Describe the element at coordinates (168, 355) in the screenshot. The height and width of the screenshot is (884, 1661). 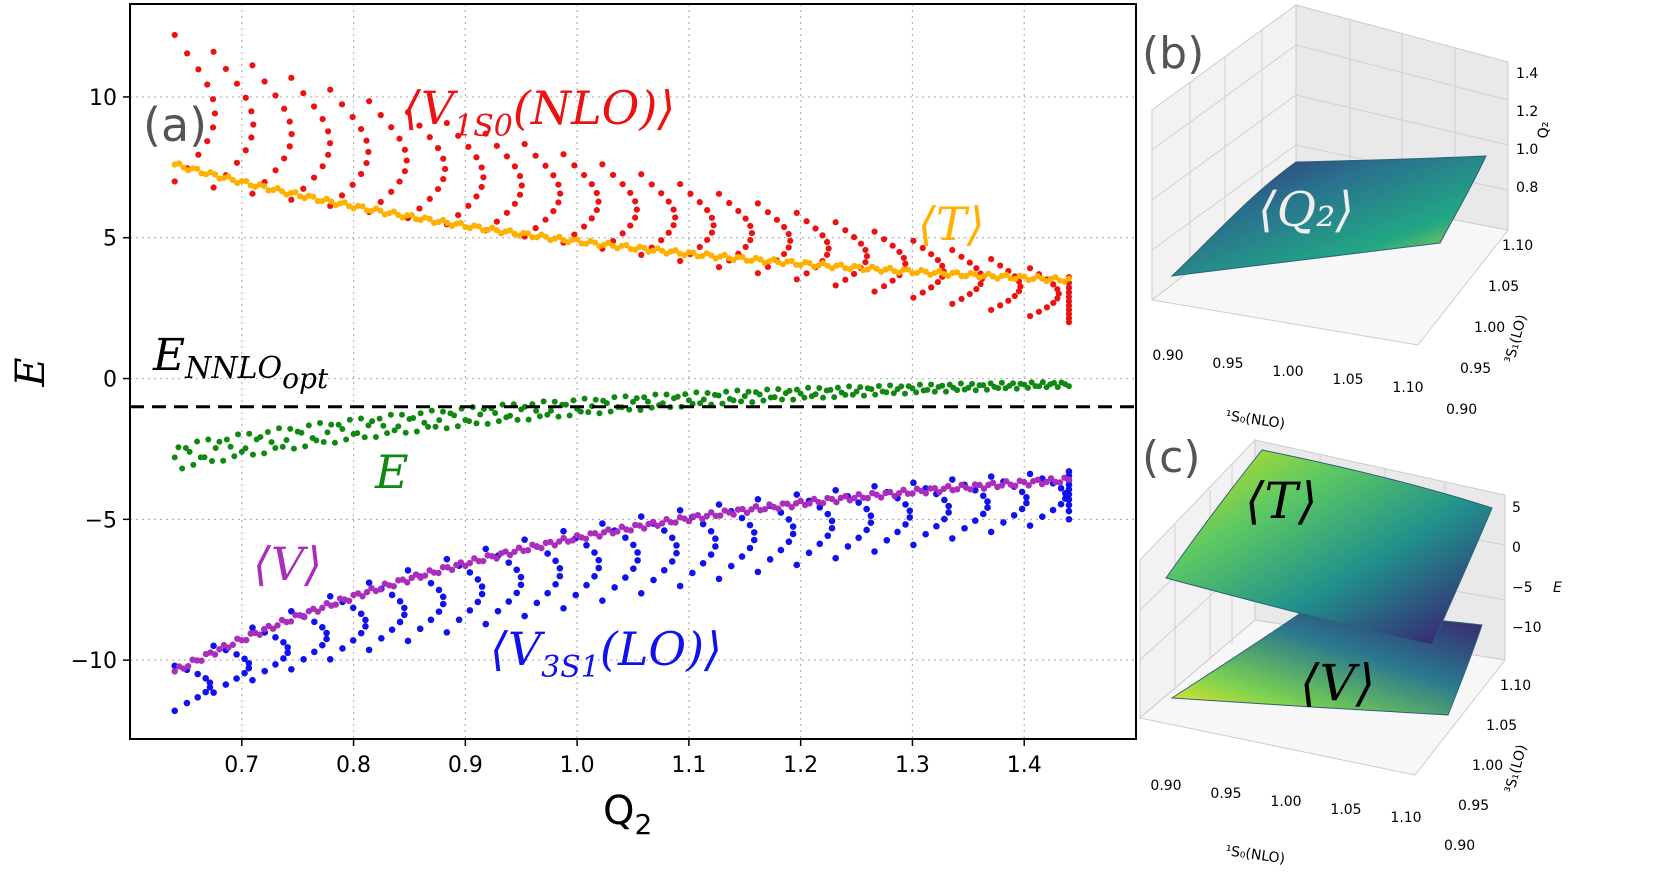
I see `label-e-main: E` at that location.